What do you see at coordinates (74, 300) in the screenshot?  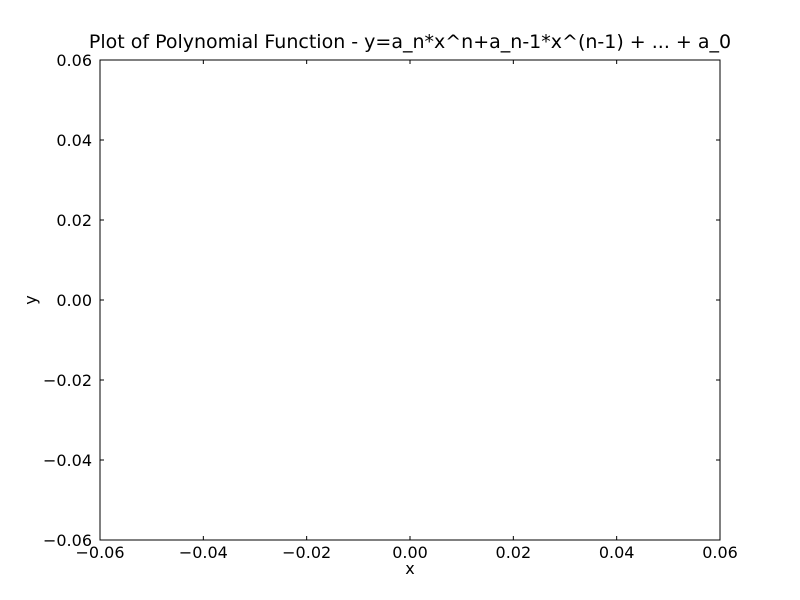 I see `y-tick-label: 0.00` at bounding box center [74, 300].